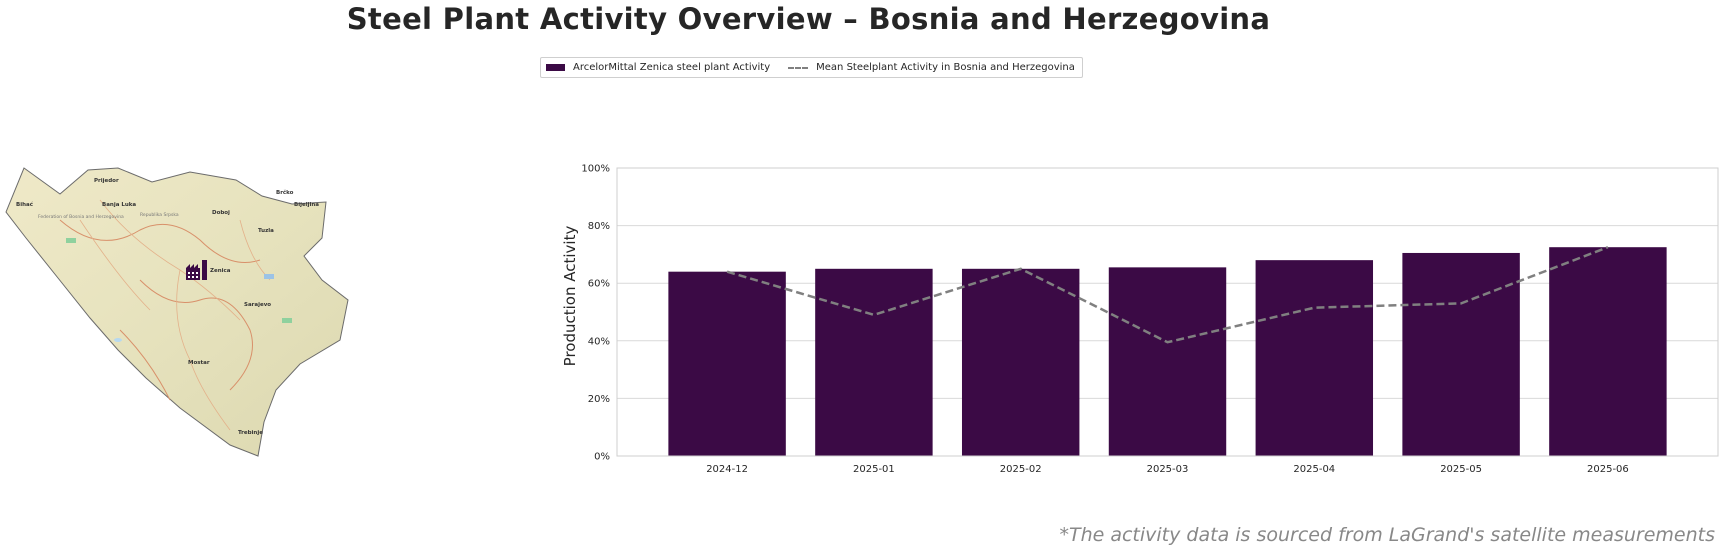  What do you see at coordinates (727, 469) in the screenshot?
I see `x-tick-label: 2024-12` at bounding box center [727, 469].